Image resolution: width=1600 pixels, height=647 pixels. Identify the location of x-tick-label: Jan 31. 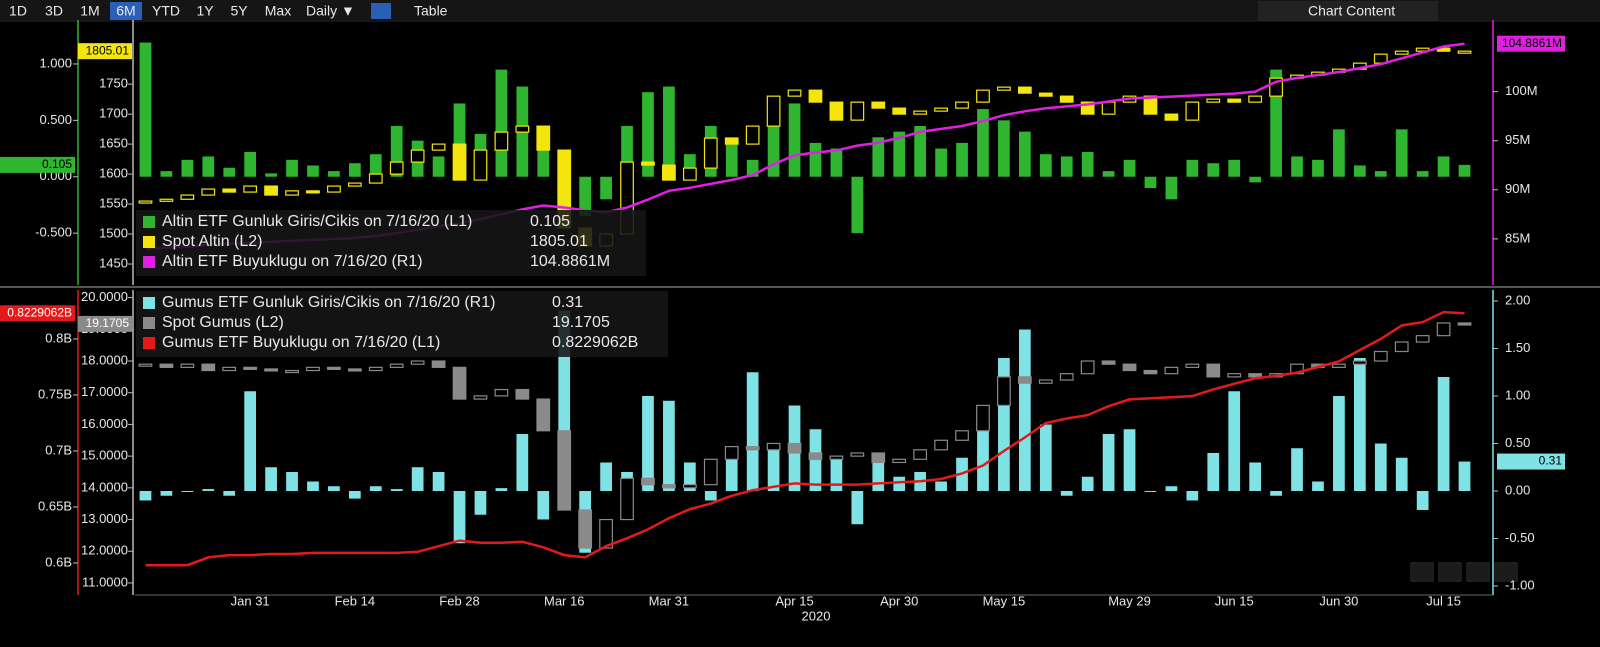
(250, 600).